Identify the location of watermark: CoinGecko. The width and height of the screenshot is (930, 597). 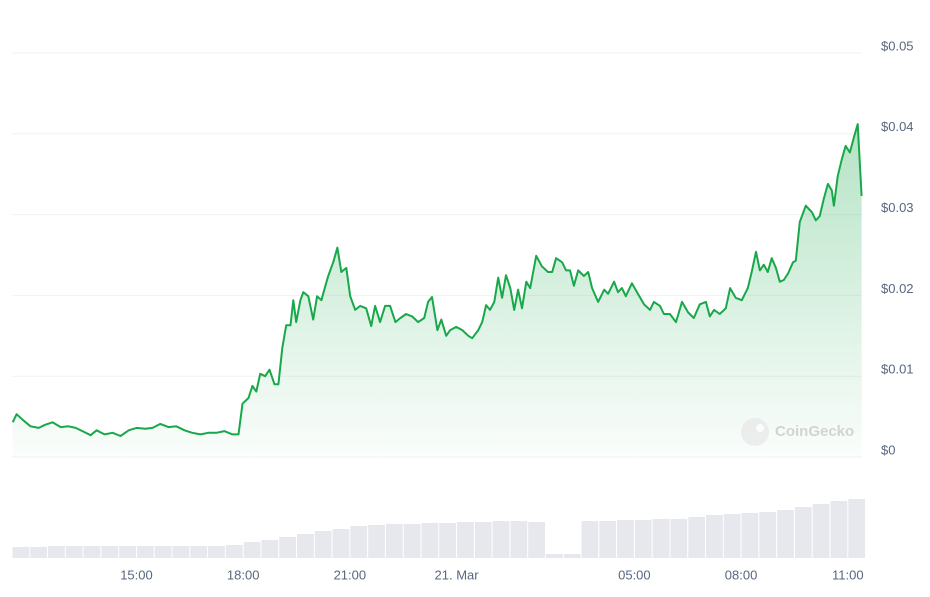
(797, 432).